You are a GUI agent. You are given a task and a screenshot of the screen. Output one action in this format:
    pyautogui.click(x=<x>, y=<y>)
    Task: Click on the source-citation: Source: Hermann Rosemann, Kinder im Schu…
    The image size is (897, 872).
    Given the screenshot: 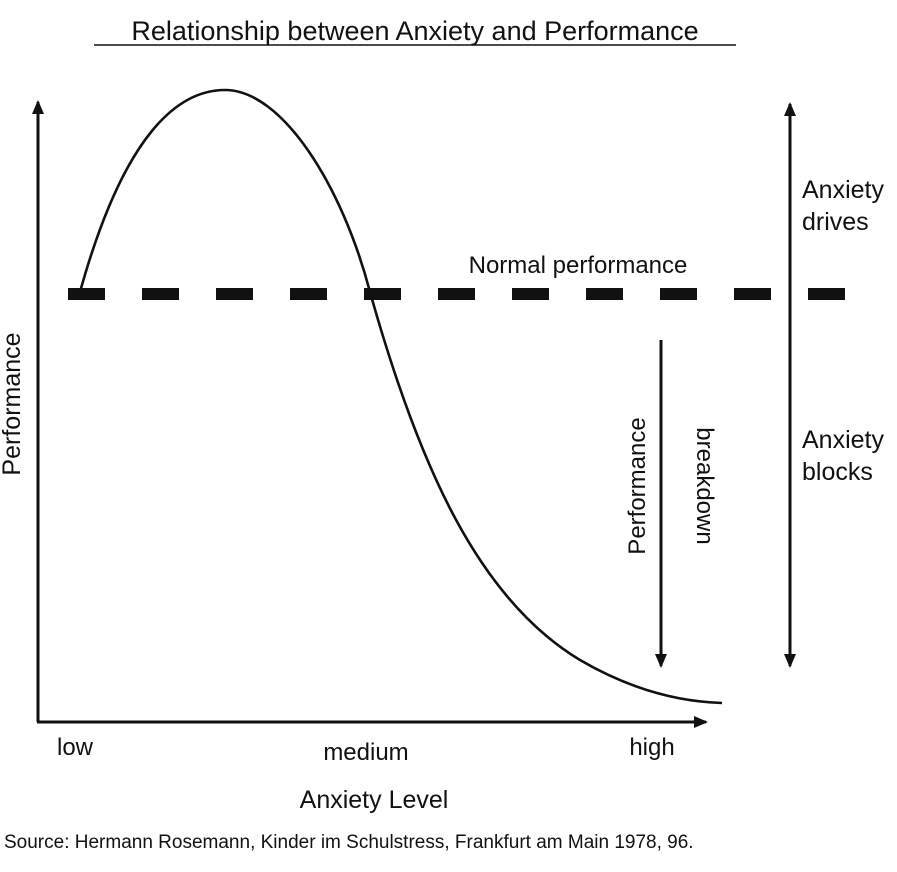 What is the action you would take?
    pyautogui.click(x=349, y=842)
    